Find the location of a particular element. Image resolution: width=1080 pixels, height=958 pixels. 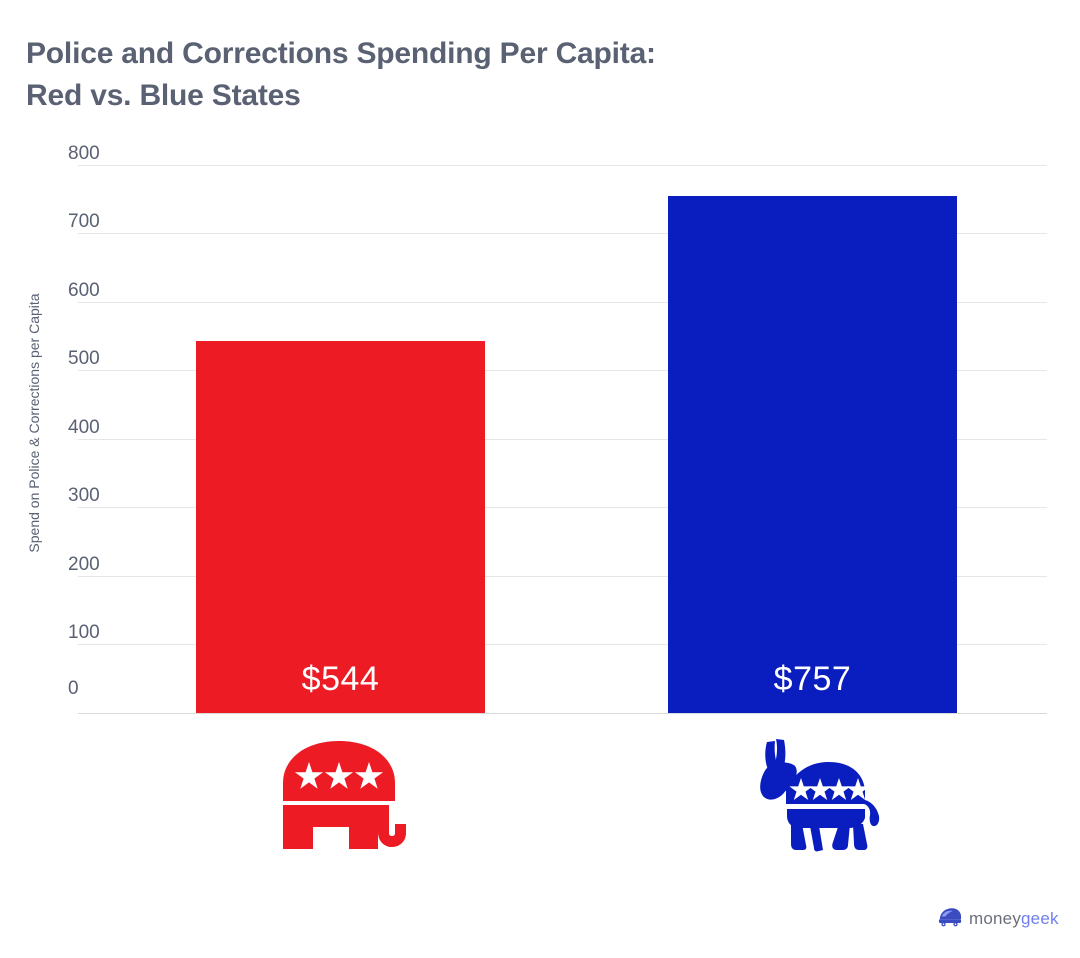

brand-word-money: money is located at coordinates (995, 918).